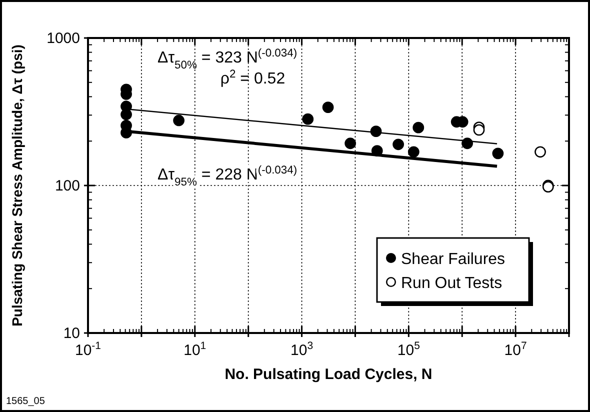  What do you see at coordinates (328, 374) in the screenshot?
I see `x-axis-title: No. Pulsating Load Cycles, N` at bounding box center [328, 374].